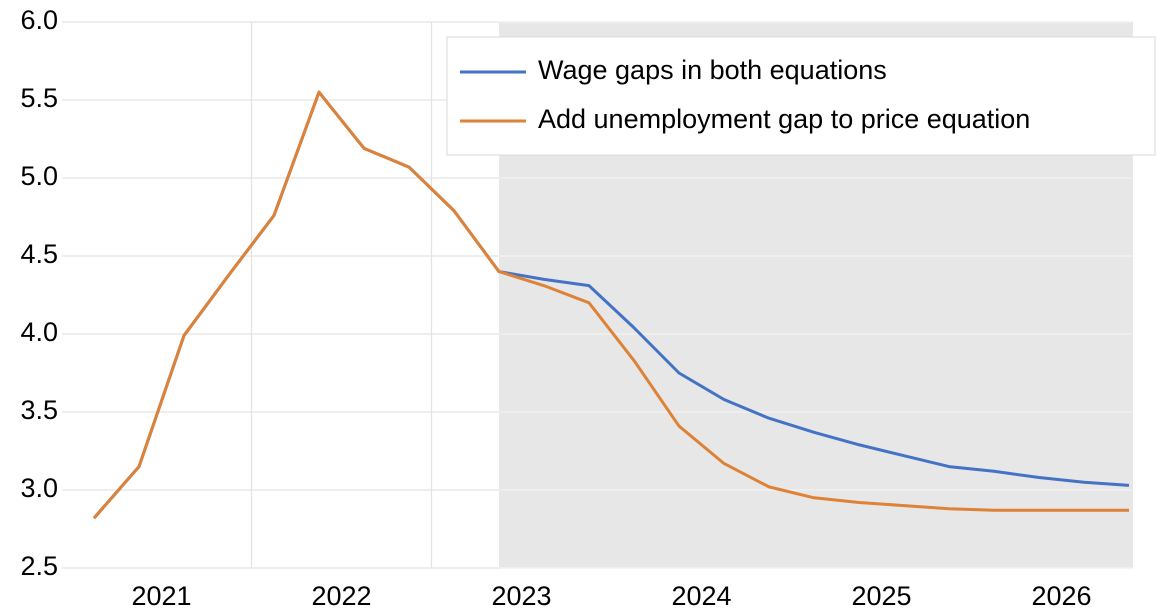 Image resolution: width=1156 pixels, height=616 pixels. I want to click on y-tick-label: 4.5, so click(39, 254).